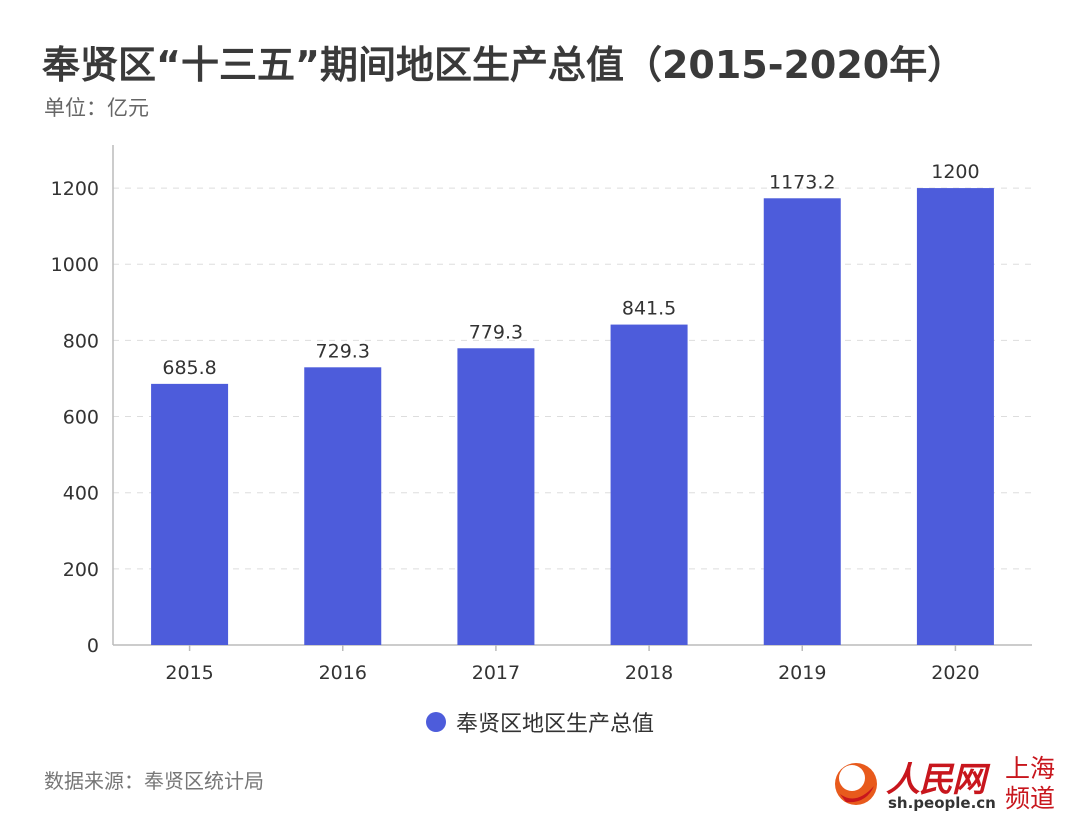 The height and width of the screenshot is (838, 1080). What do you see at coordinates (93, 646) in the screenshot?
I see `y-tick-label: 0` at bounding box center [93, 646].